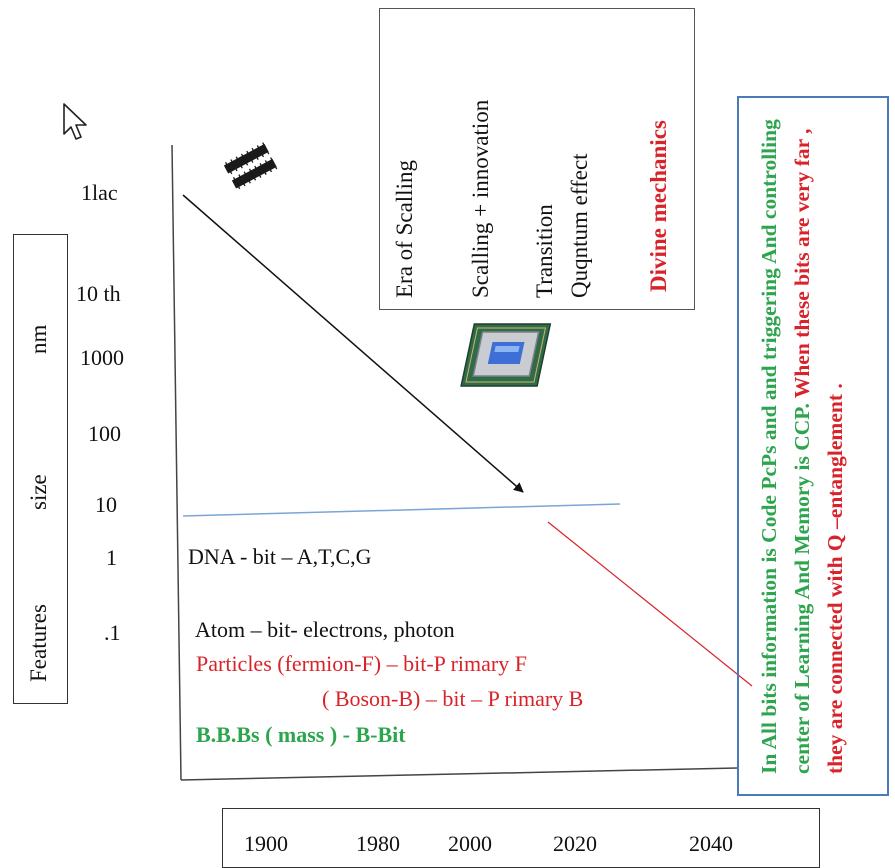  Describe the element at coordinates (176, 462) in the screenshot. I see `y-axis-line` at that location.